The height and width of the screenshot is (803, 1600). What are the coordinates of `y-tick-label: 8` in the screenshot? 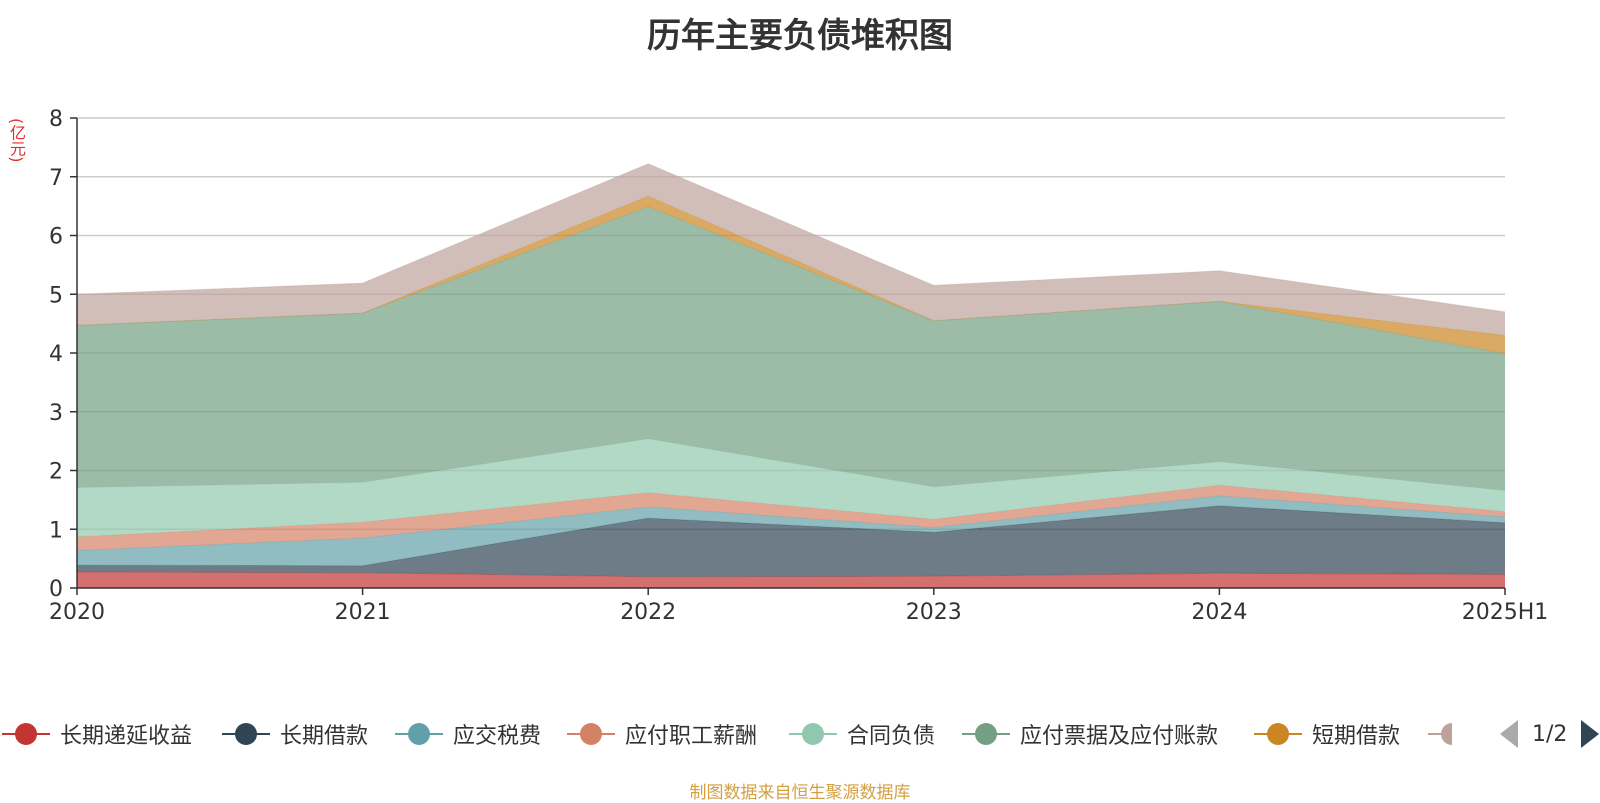 It's located at (56, 119).